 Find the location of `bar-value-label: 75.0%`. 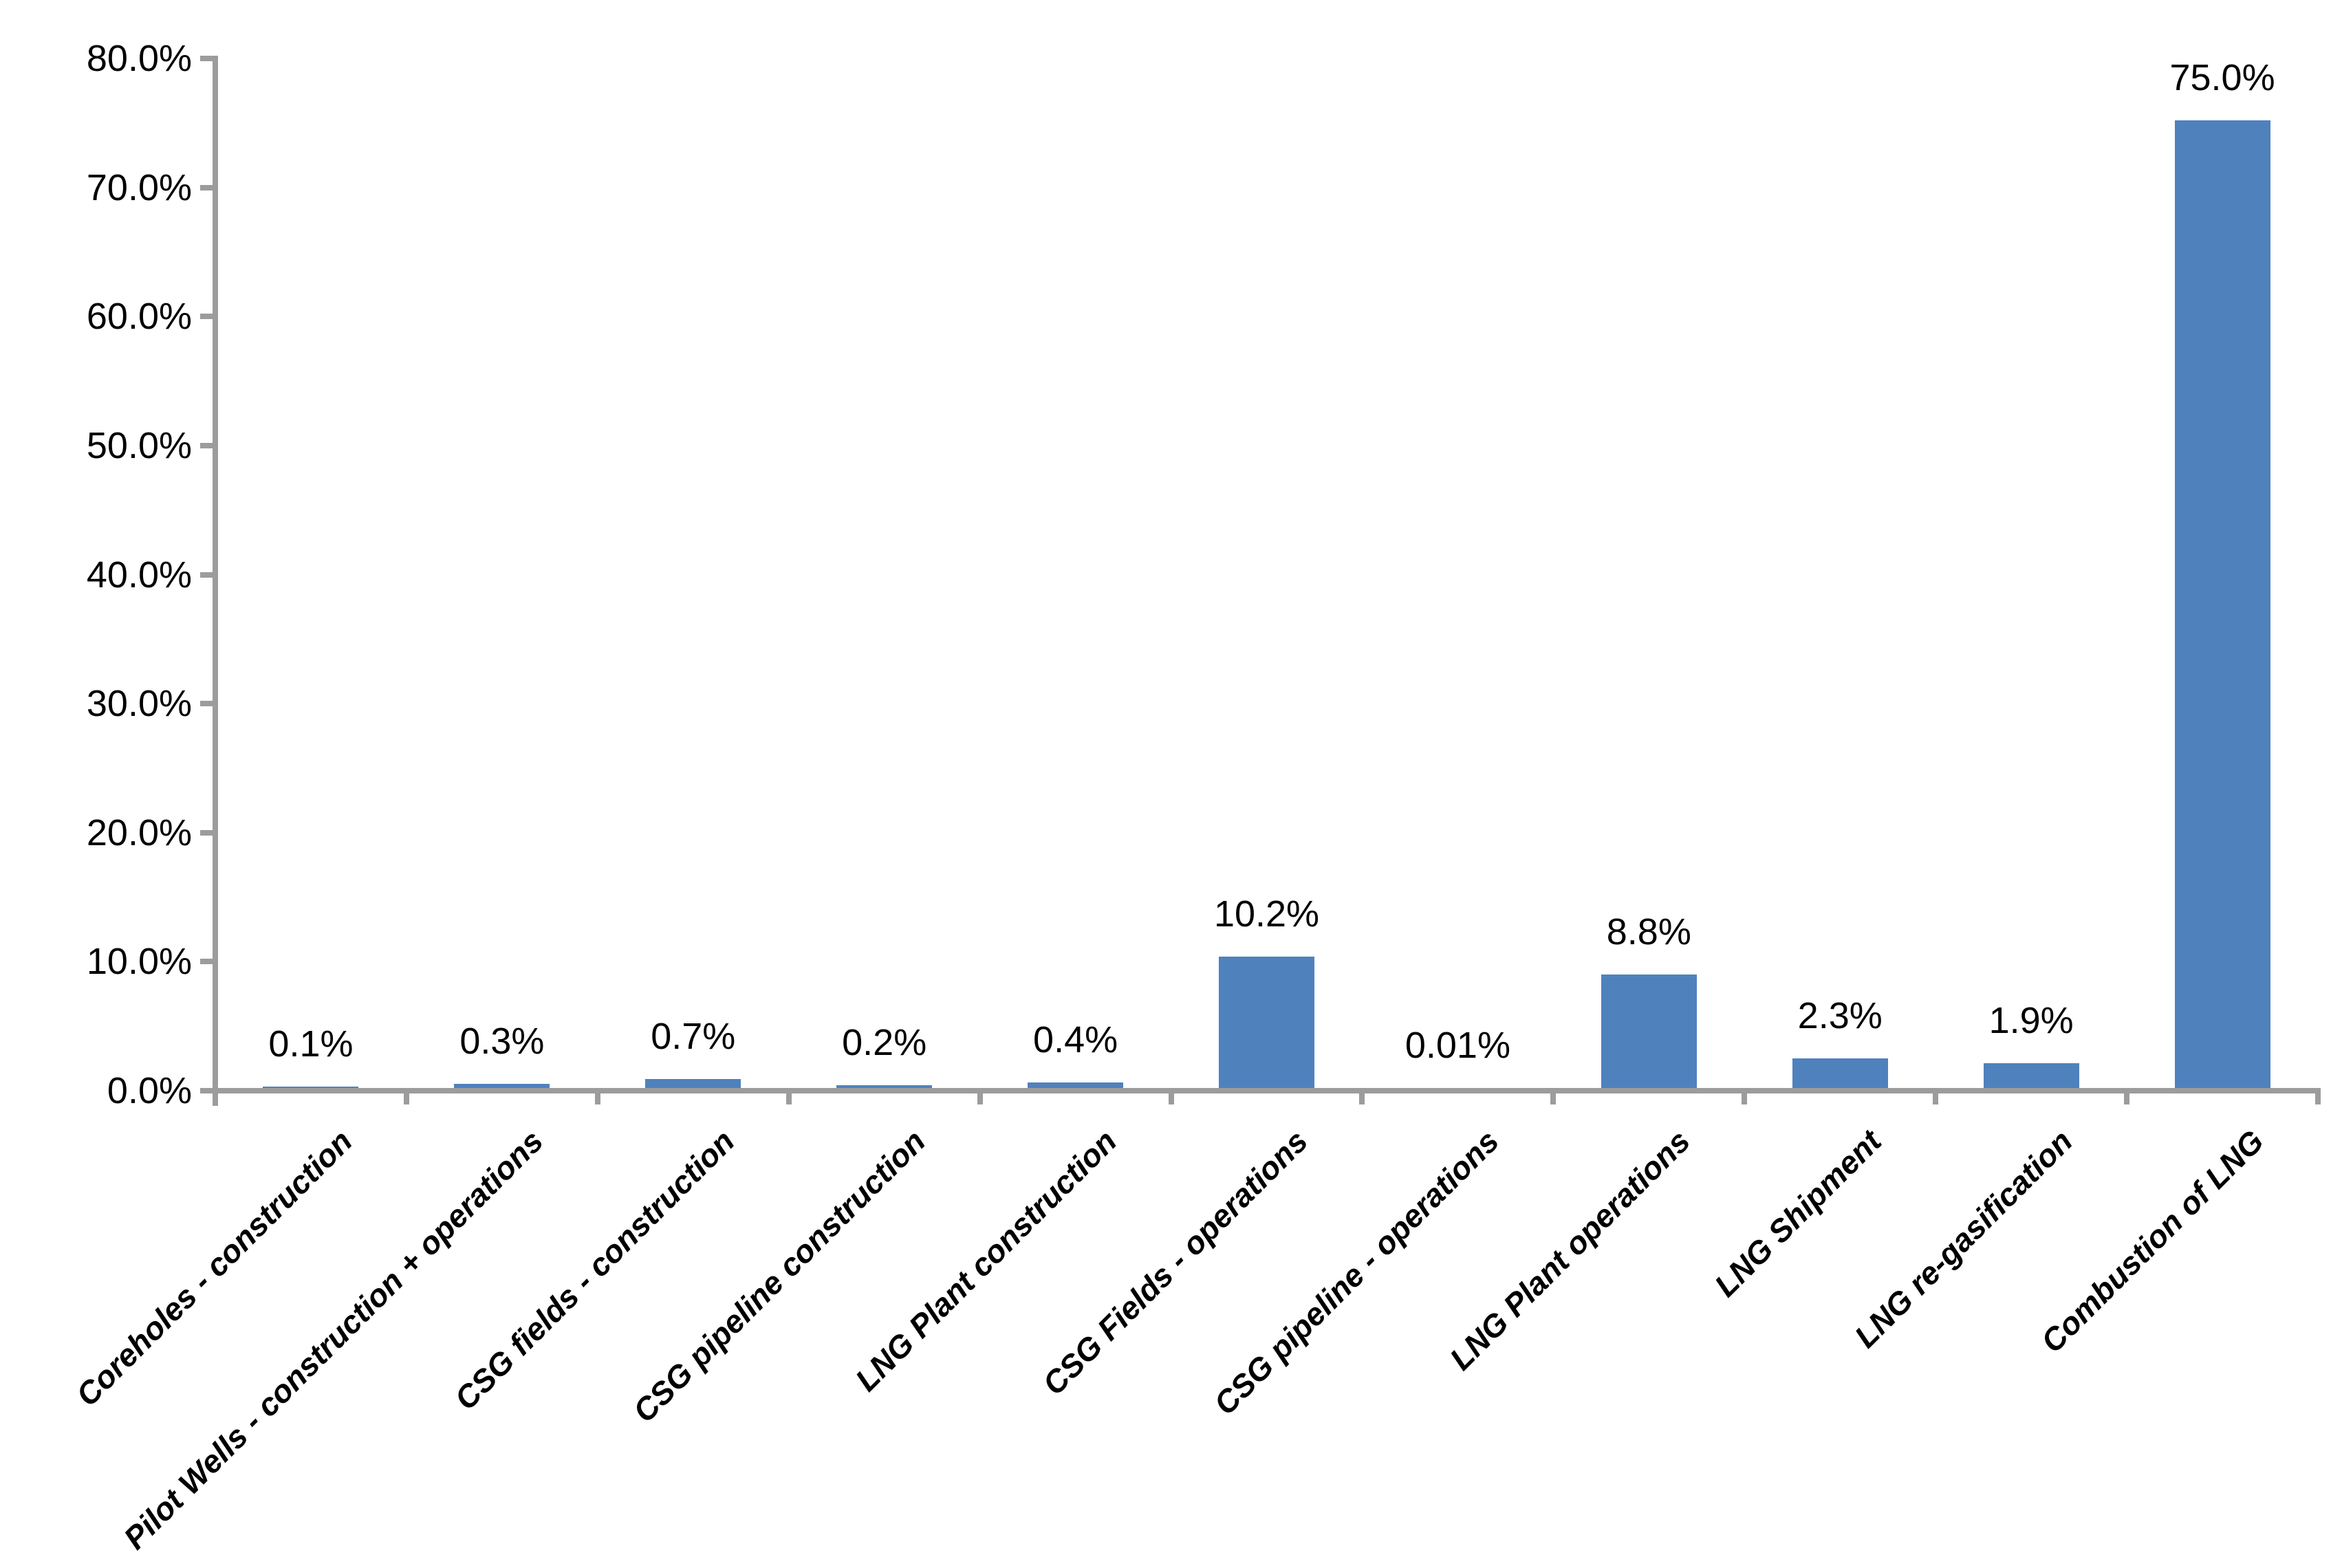

bar-value-label: 75.0% is located at coordinates (2222, 77).